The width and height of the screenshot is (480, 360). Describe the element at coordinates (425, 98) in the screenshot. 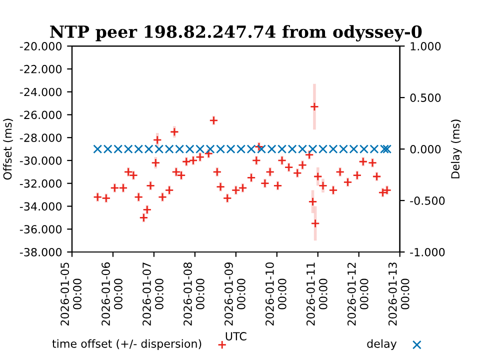

I see `y2-tick-label: 0.500` at that location.